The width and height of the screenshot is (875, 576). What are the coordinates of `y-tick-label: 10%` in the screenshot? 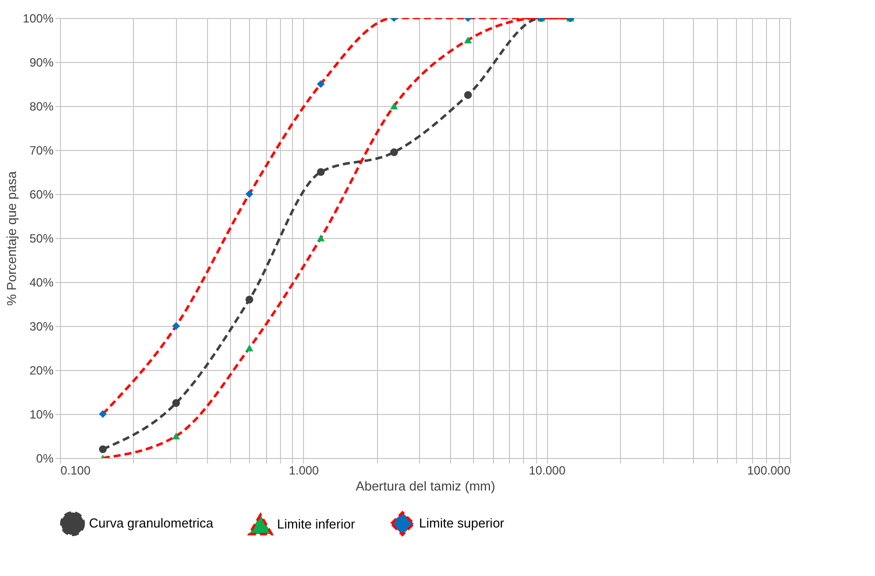 It's located at (41, 415).